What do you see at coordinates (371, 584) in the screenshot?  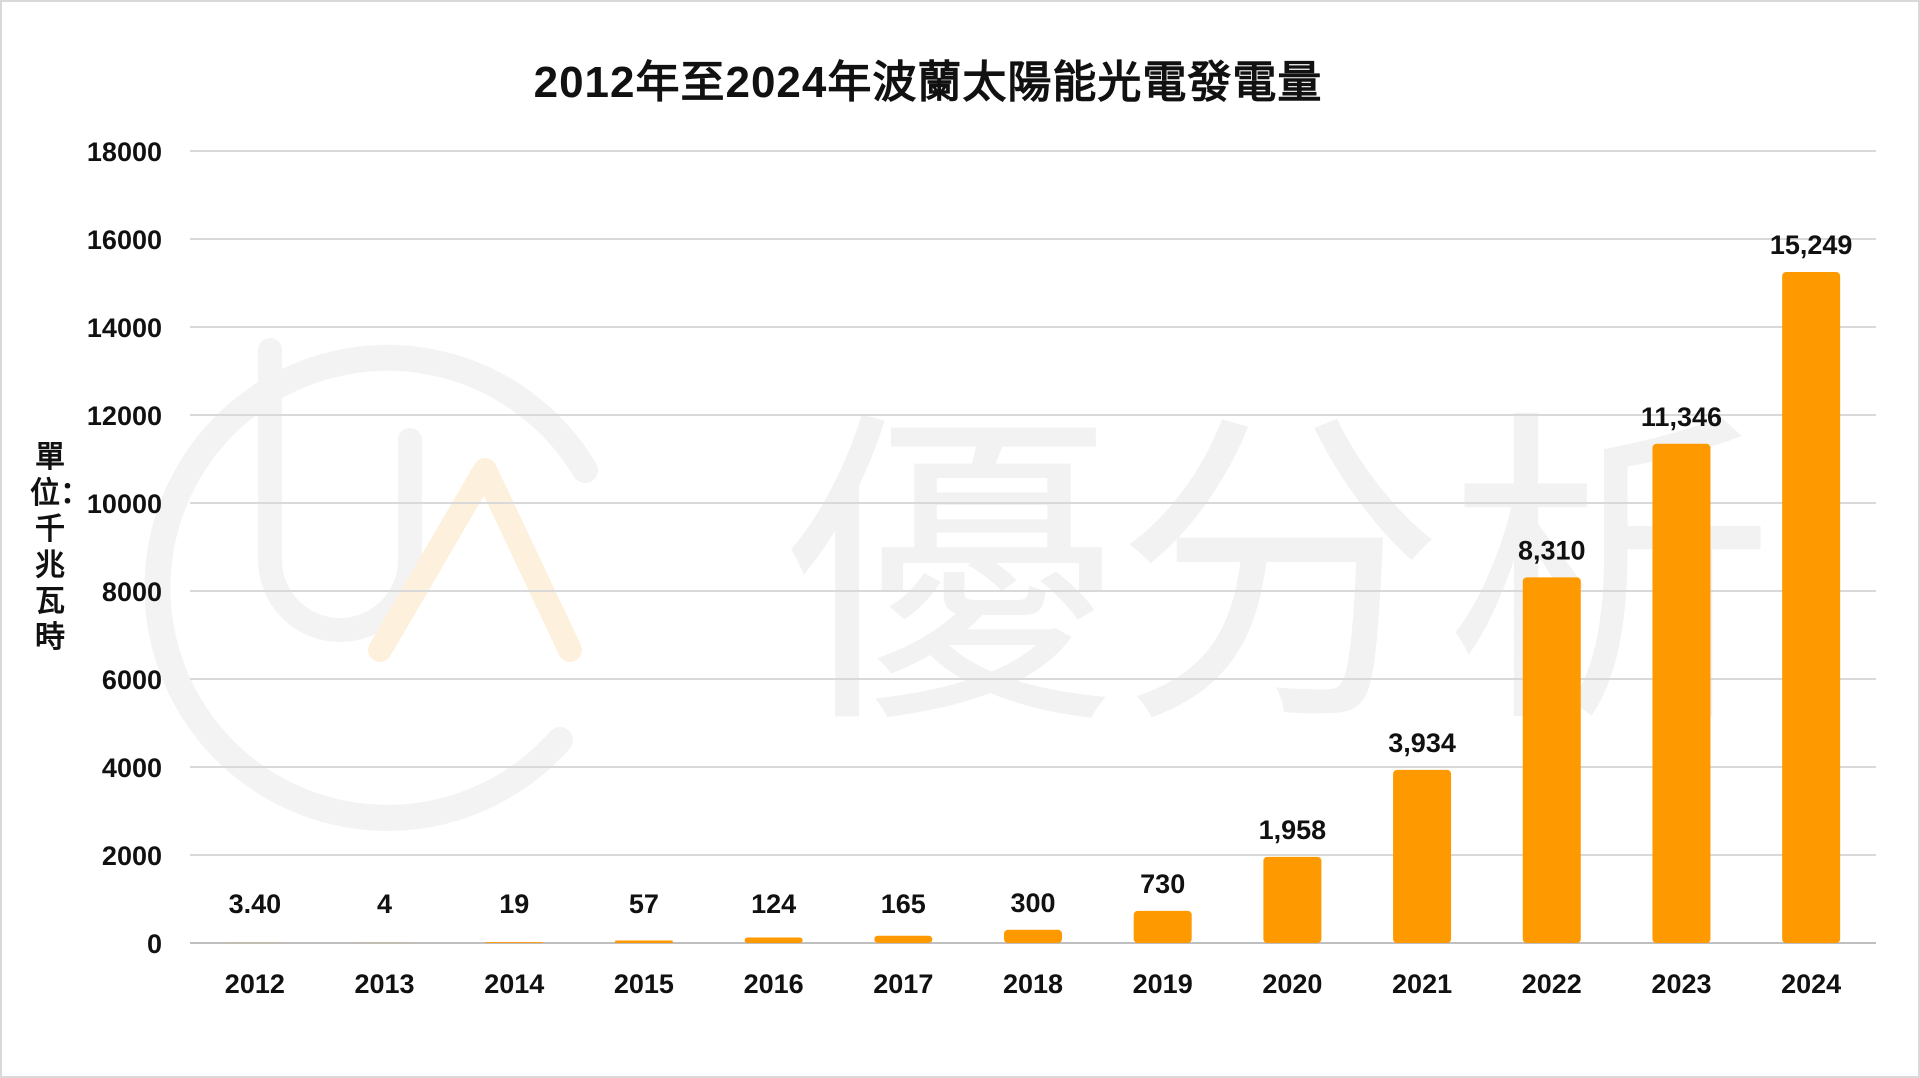 I see `watermark-logo` at bounding box center [371, 584].